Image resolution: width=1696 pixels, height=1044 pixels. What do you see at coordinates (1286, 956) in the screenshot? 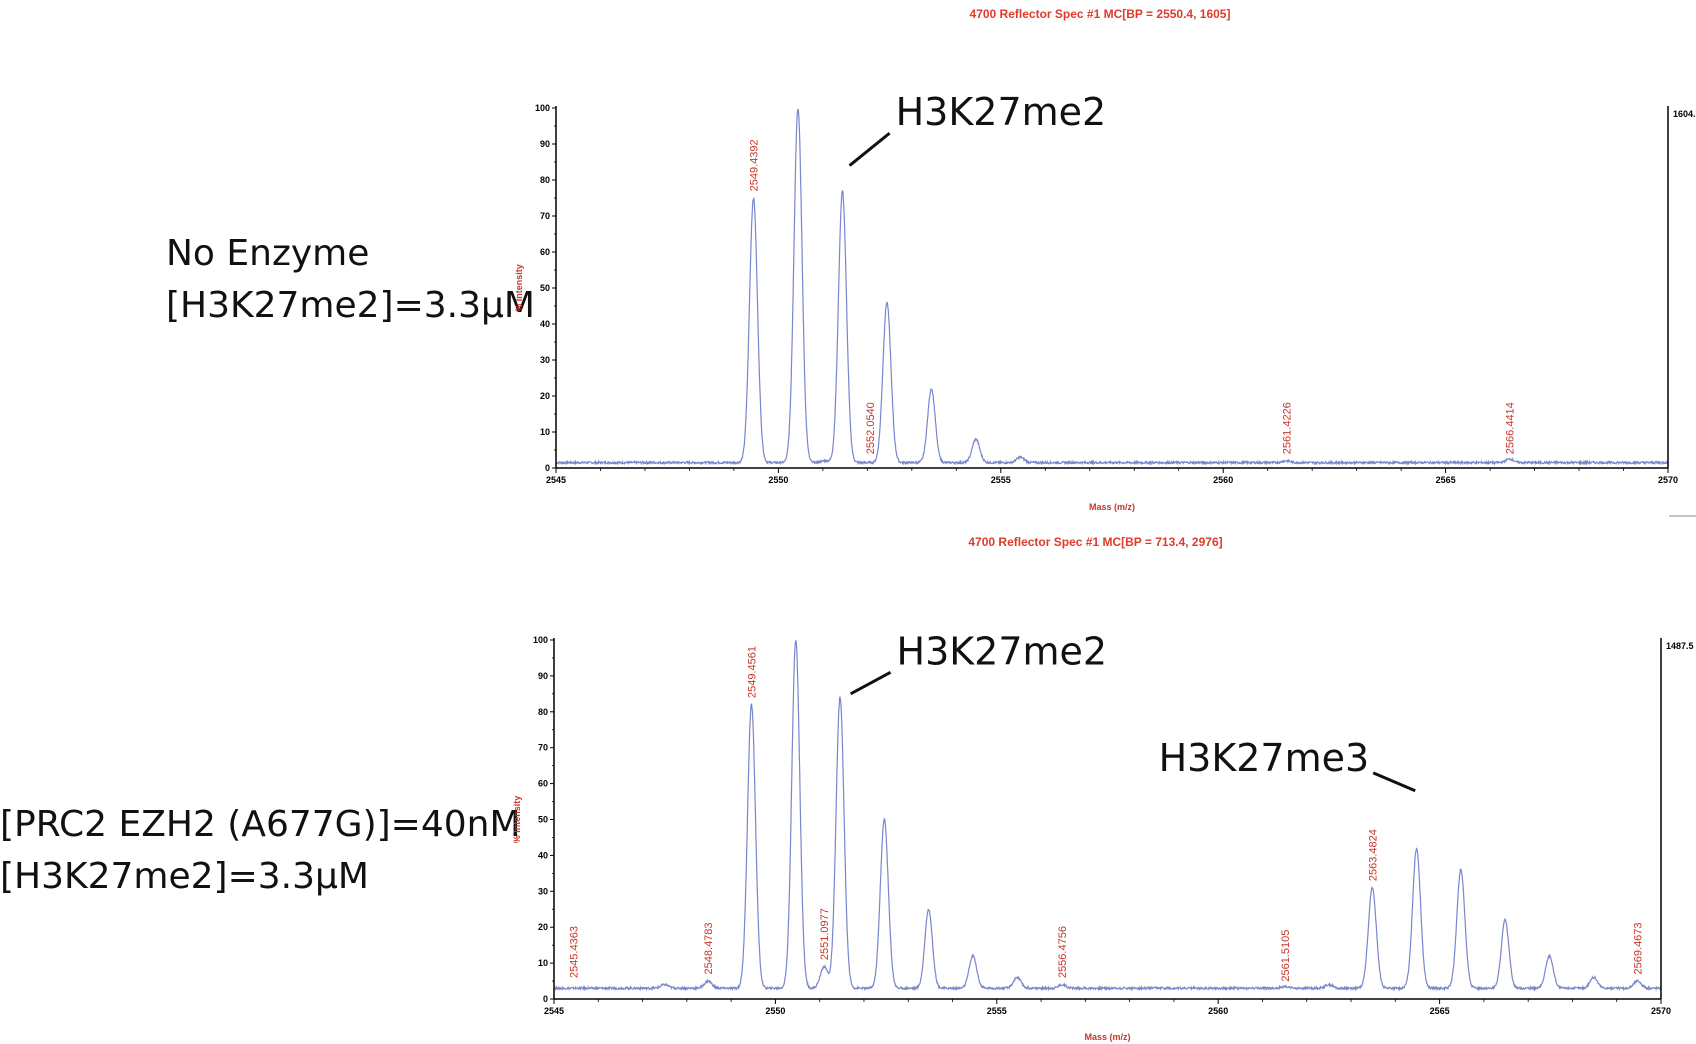
I see `spectrum-2-peak-label: 2561.5105` at bounding box center [1286, 956].